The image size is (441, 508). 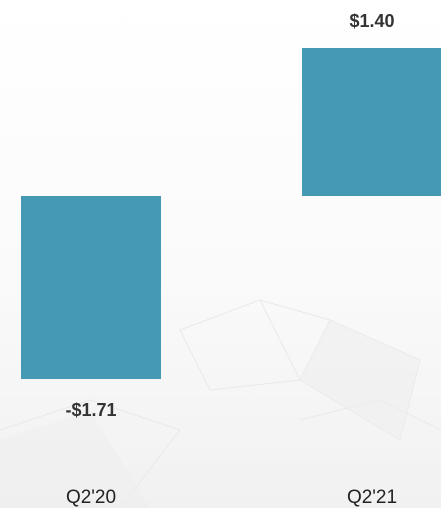 I want to click on data-label-1: $1.40, so click(x=371, y=21).